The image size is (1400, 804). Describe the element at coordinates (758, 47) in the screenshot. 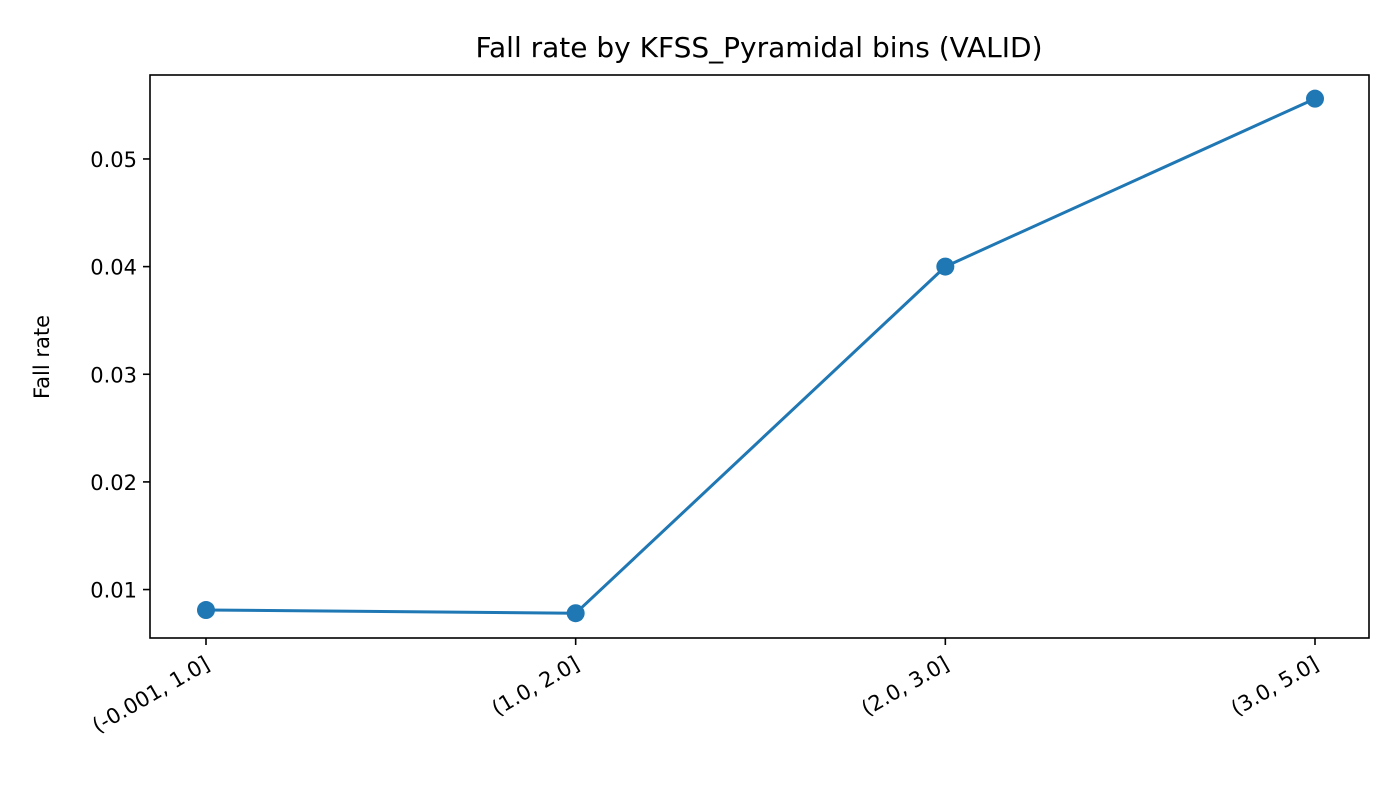

I see `chart-title: Fall rate by KFSS_Pyramidal bins (VALID)` at that location.